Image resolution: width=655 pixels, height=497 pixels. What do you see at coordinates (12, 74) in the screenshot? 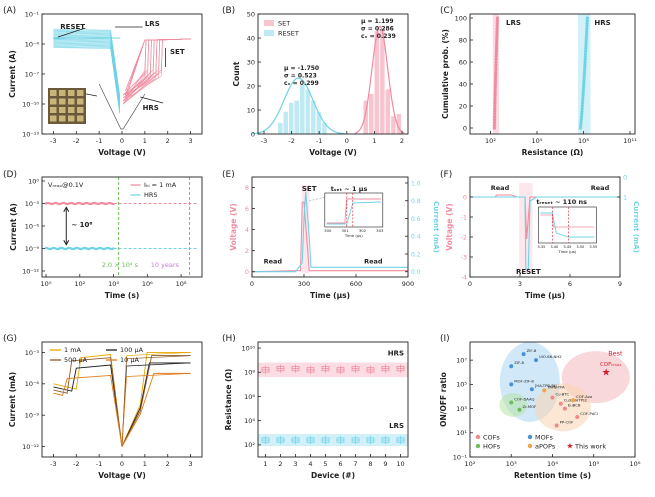
I see `A-y-axis-label: Current (A)` at bounding box center [12, 74].